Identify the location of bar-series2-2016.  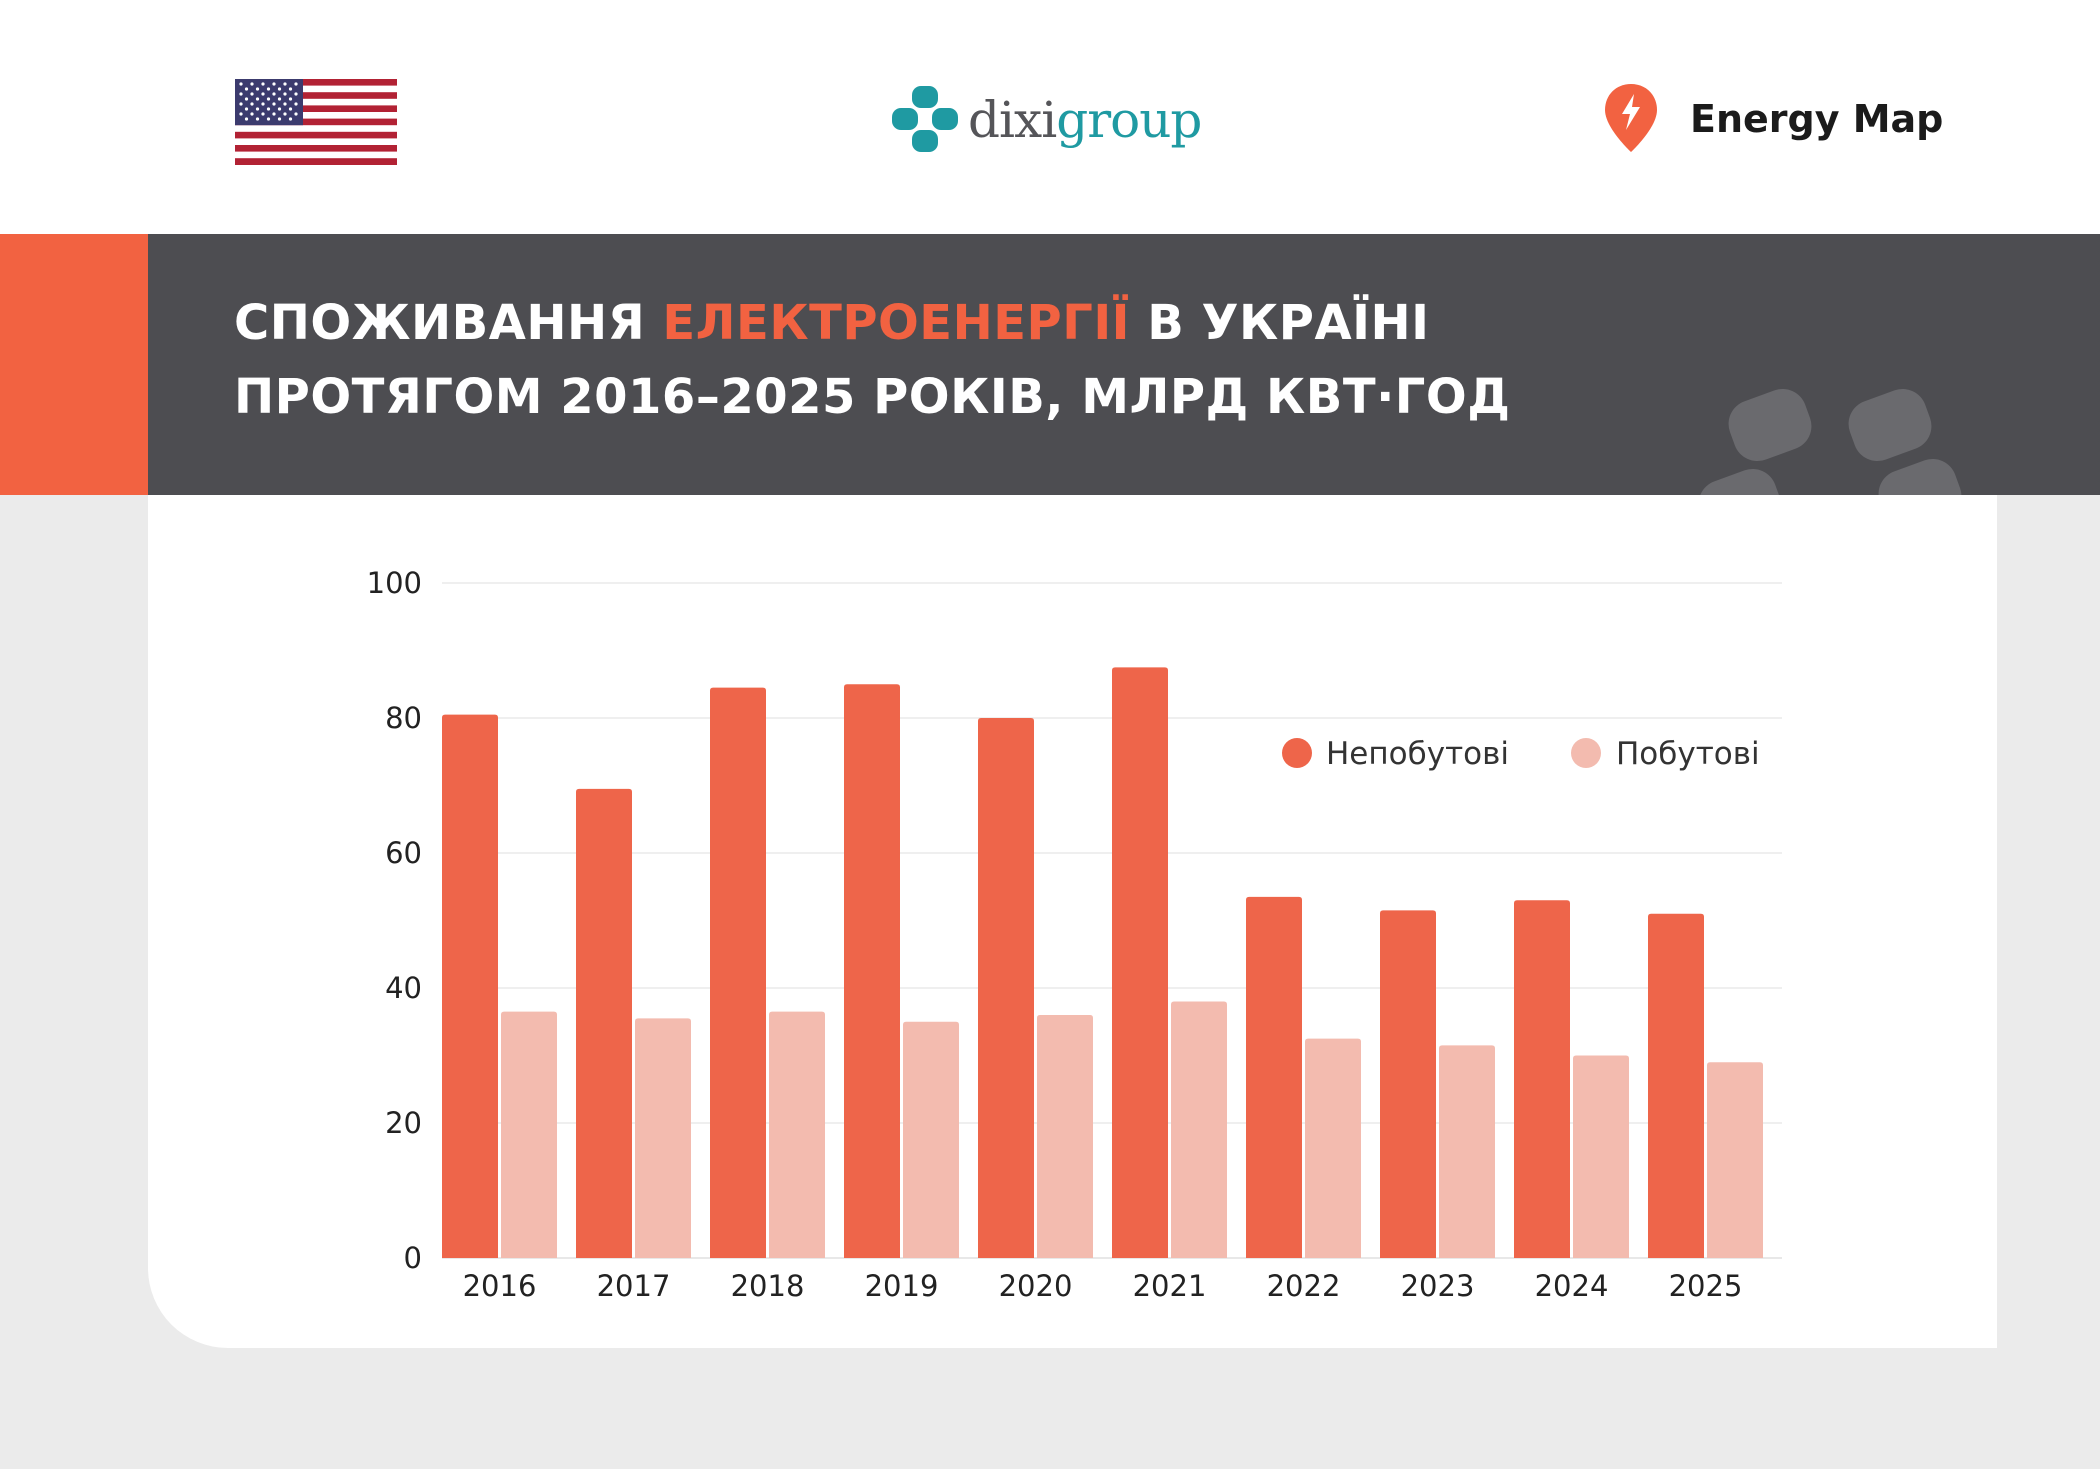
(529, 1134).